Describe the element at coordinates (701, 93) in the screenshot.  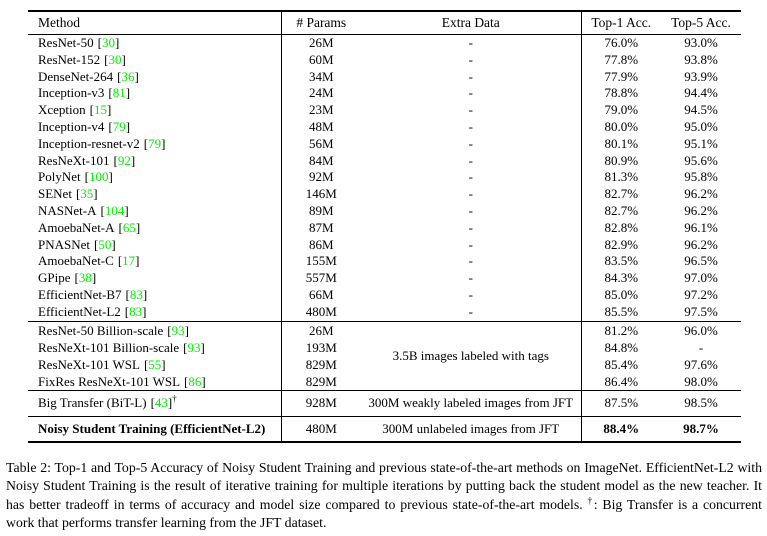
I see `top5-cell: 94.4%` at that location.